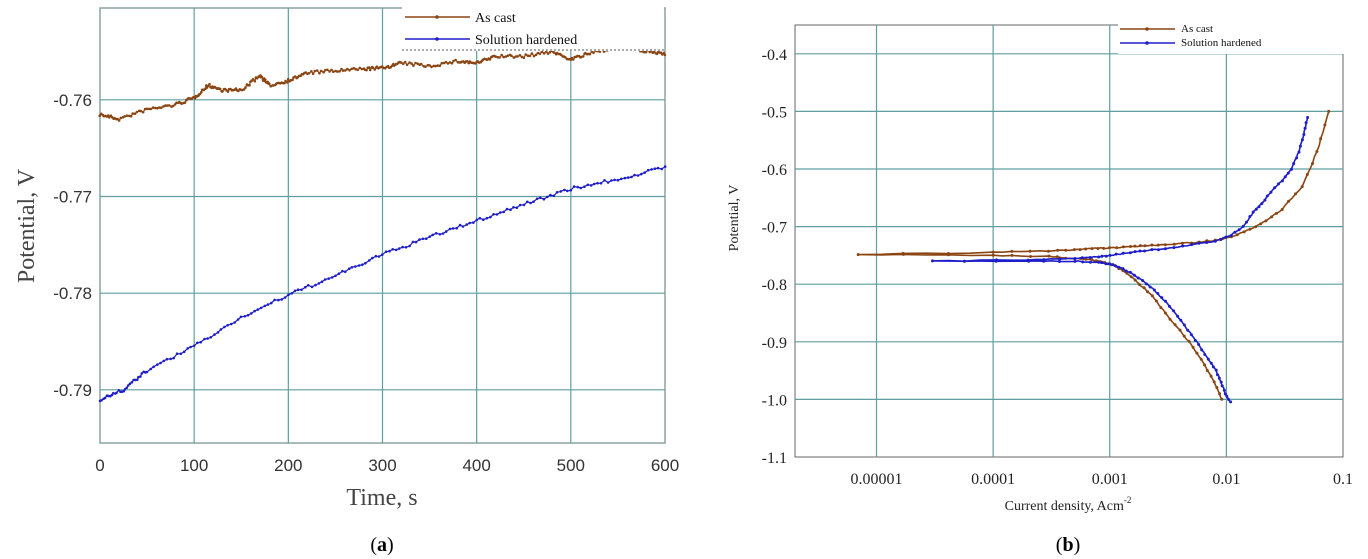 This screenshot has width=1368, height=559. What do you see at coordinates (877, 479) in the screenshot?
I see `x-tick-label: 0.00001` at bounding box center [877, 479].